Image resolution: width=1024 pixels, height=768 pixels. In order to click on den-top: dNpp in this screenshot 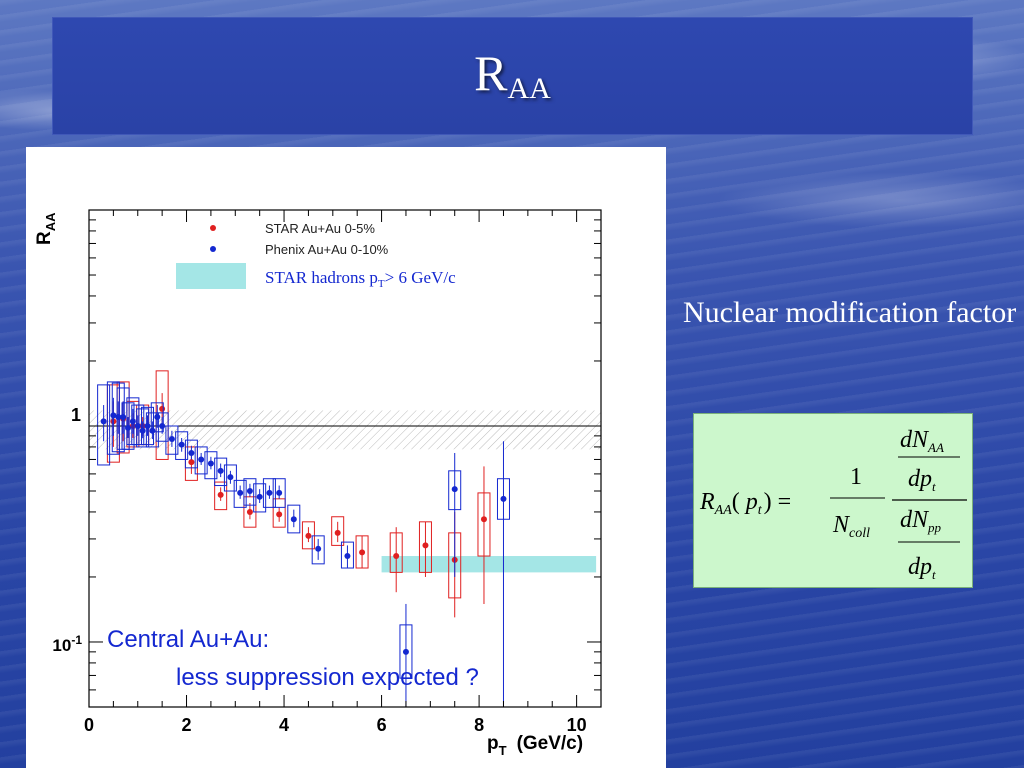, I will do `click(921, 521)`.